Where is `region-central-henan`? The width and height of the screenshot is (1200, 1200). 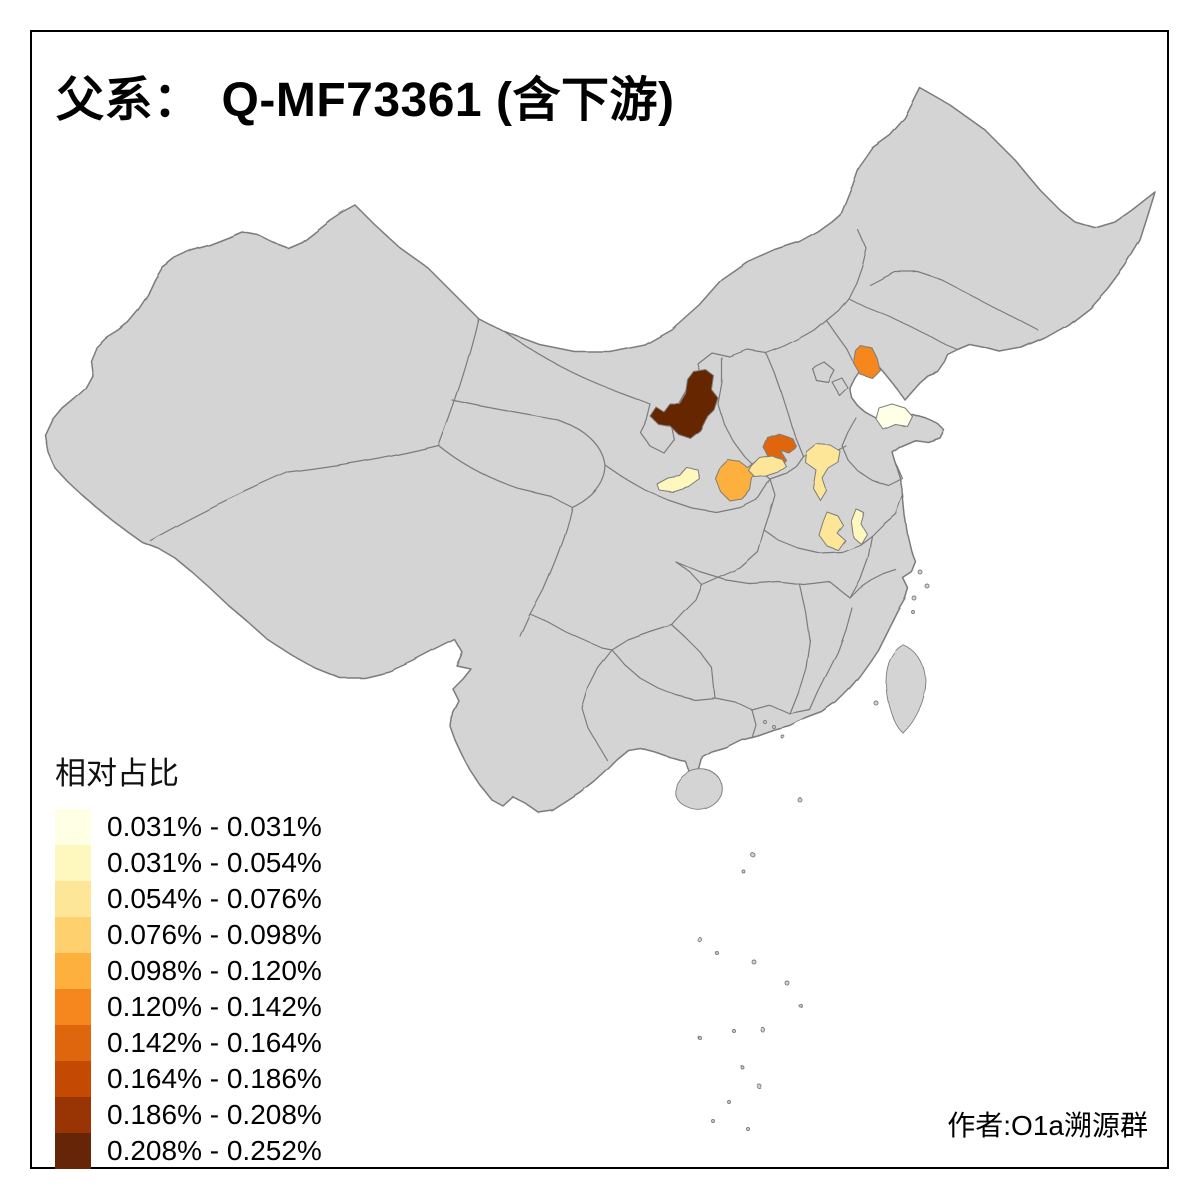
region-central-henan is located at coordinates (832, 531).